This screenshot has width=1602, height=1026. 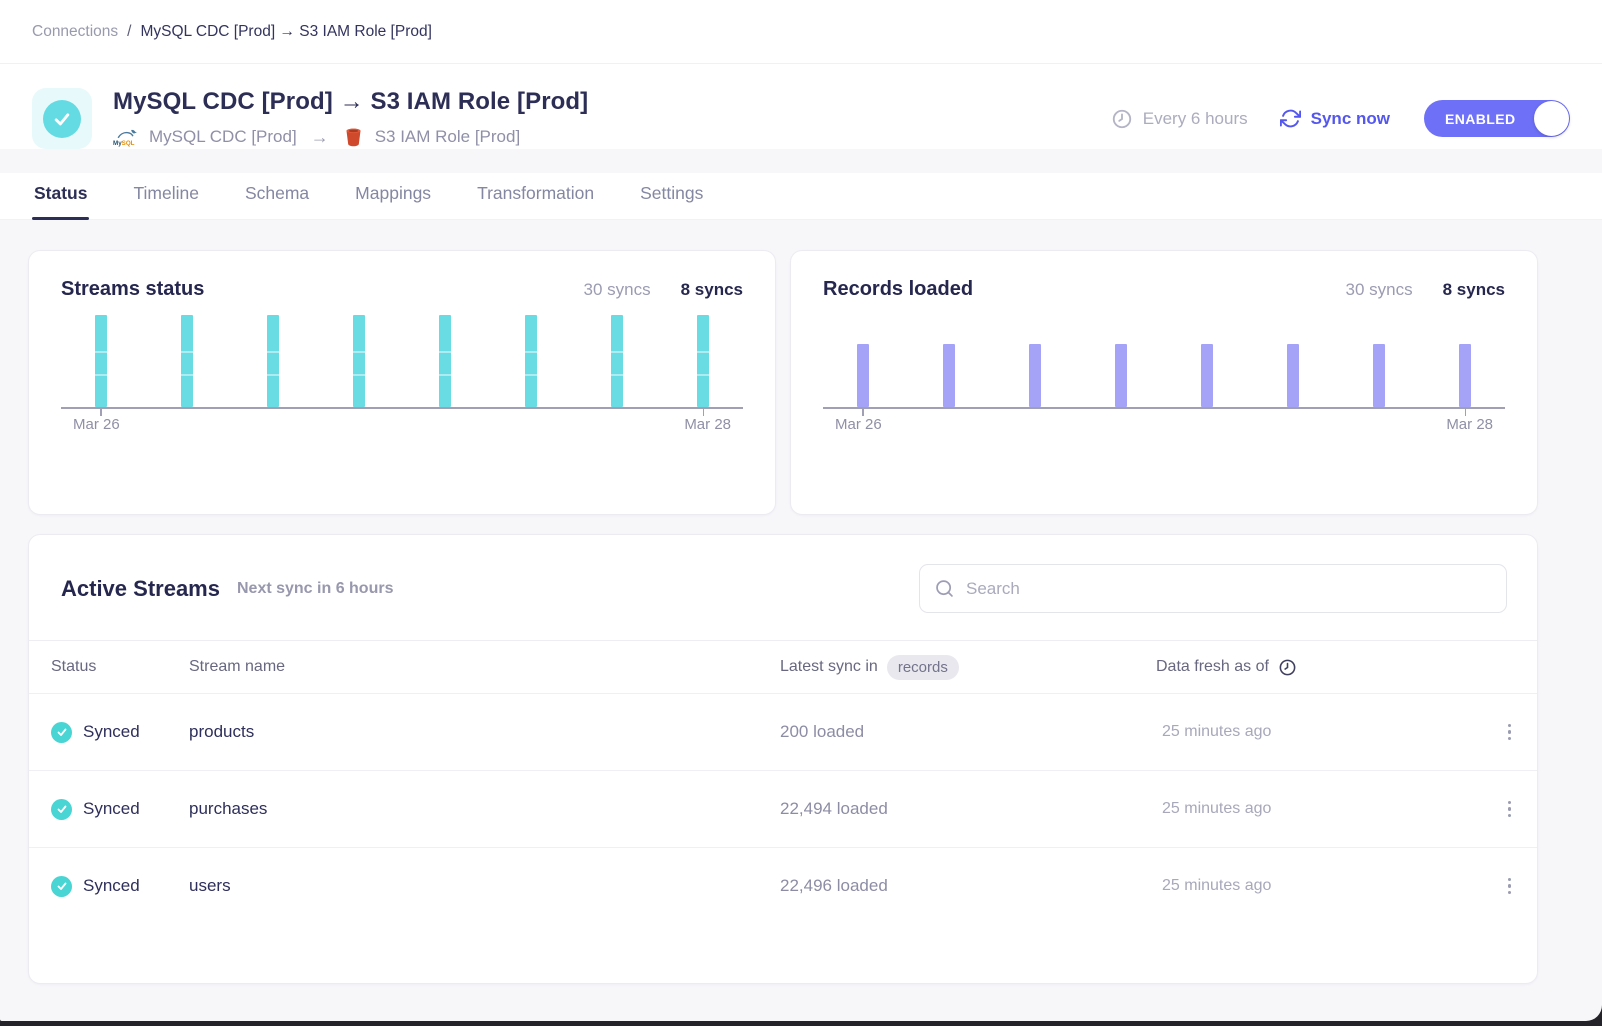 What do you see at coordinates (834, 885) in the screenshot?
I see `records-loaded: 22,496 loaded` at bounding box center [834, 885].